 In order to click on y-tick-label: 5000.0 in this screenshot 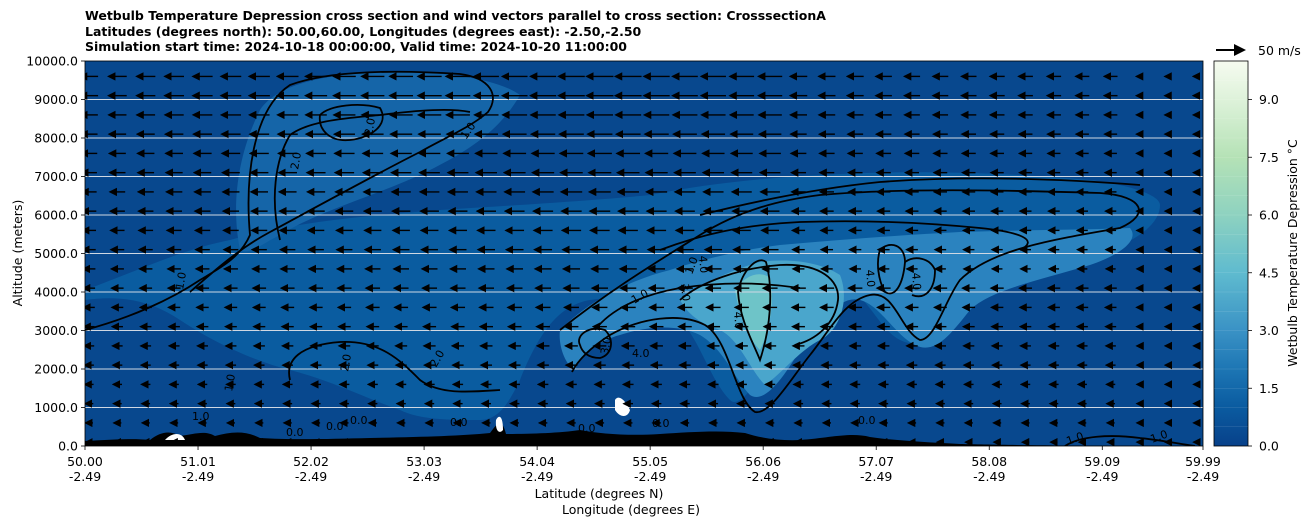, I will do `click(56, 253)`.